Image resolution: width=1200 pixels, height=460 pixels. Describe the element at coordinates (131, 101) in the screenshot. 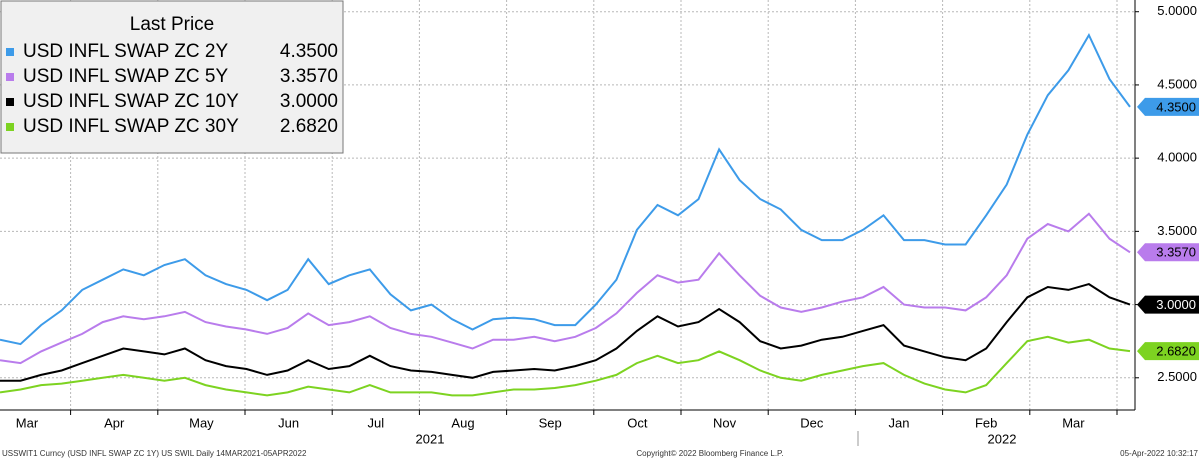

I see `legend-name: USD INFL SWAP ZC 10Y` at that location.